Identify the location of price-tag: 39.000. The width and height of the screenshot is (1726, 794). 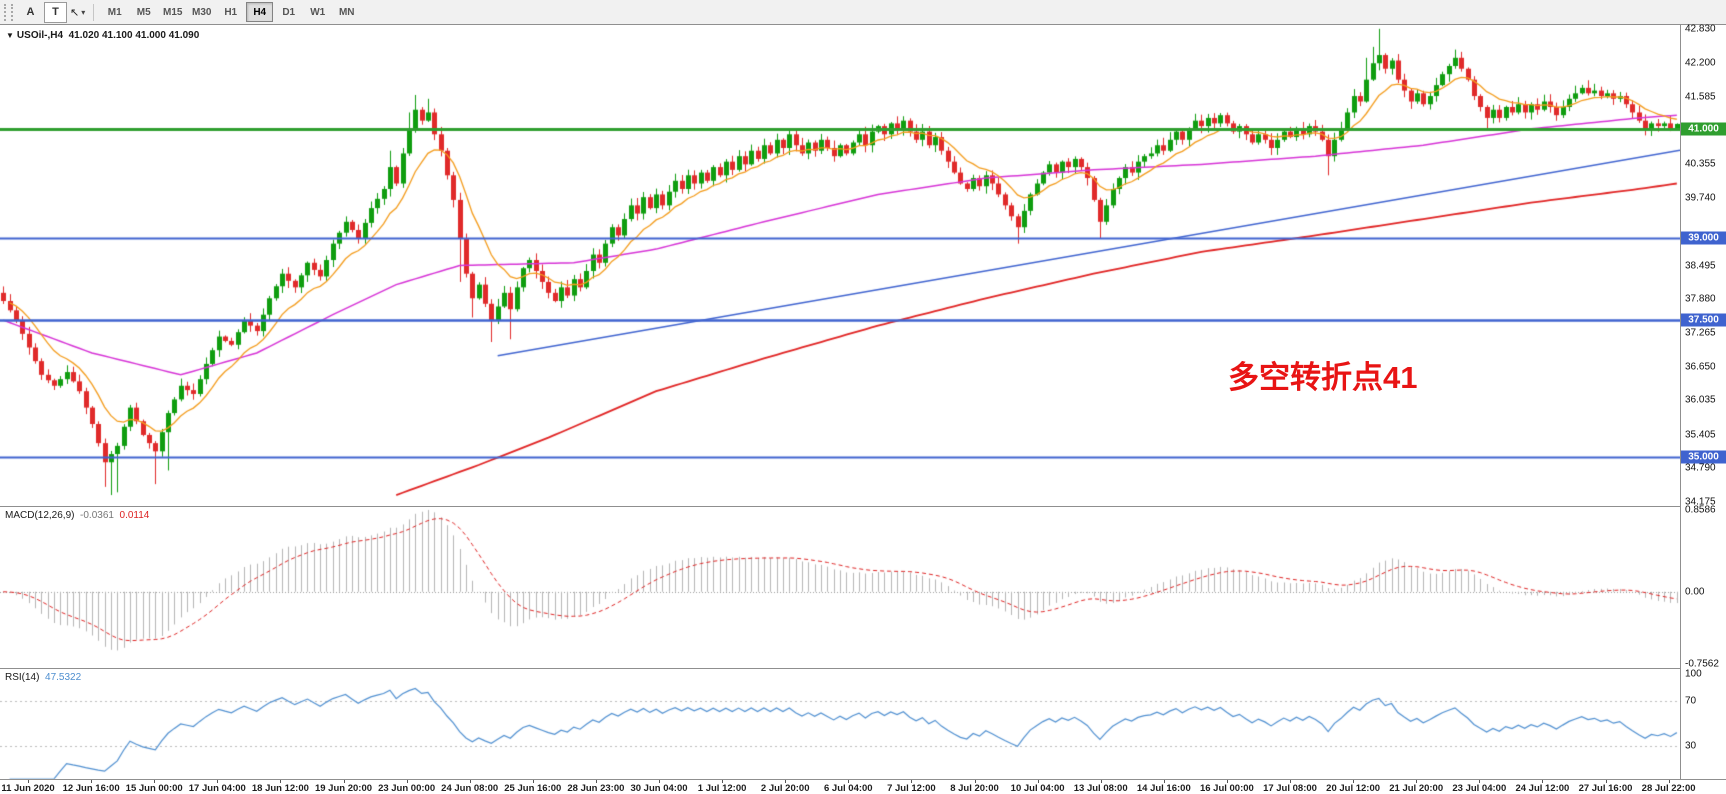
(1703, 238).